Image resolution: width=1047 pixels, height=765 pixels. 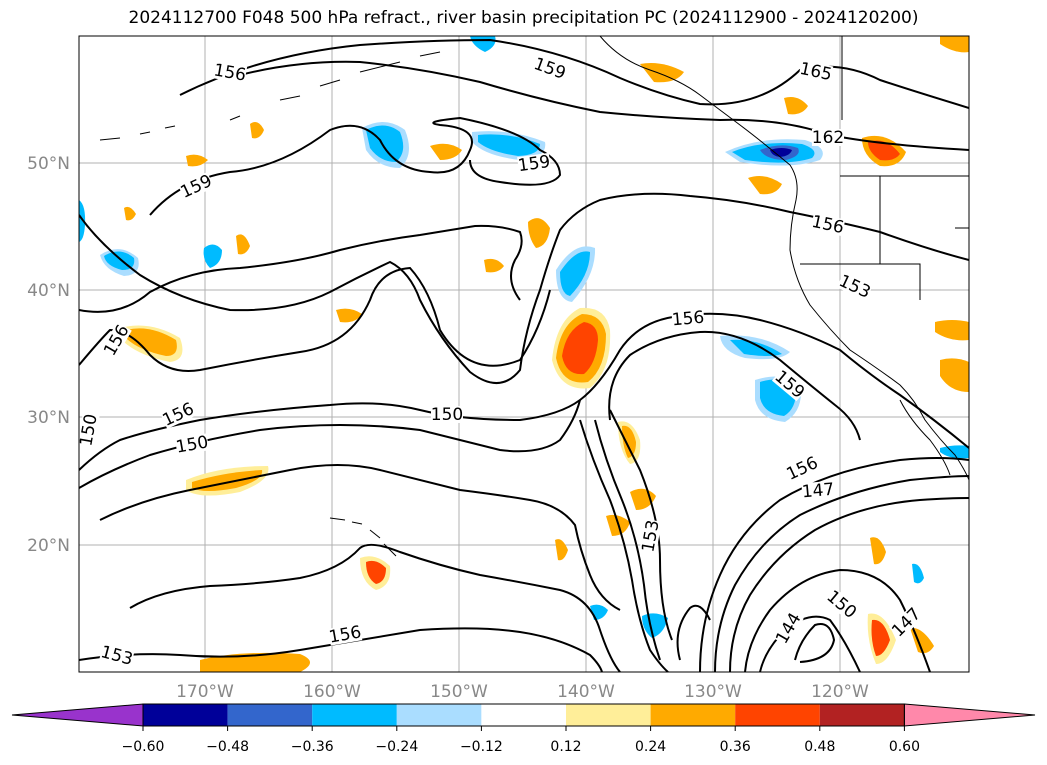 I want to click on state-border, so click(x=860, y=281).